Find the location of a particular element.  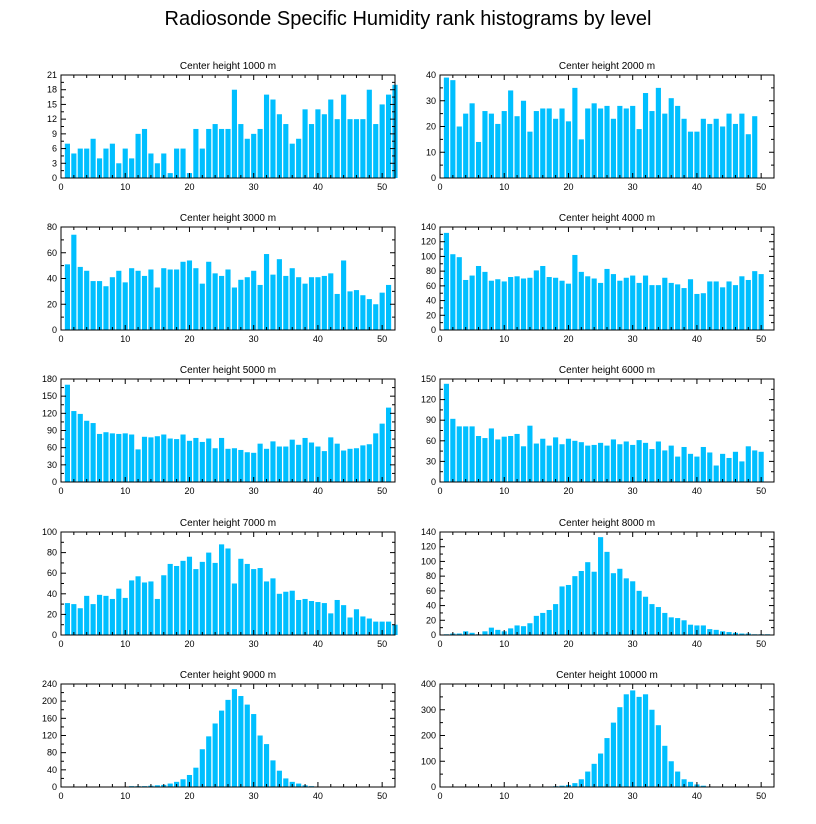

y-tick-label: 150 is located at coordinates (428, 379).